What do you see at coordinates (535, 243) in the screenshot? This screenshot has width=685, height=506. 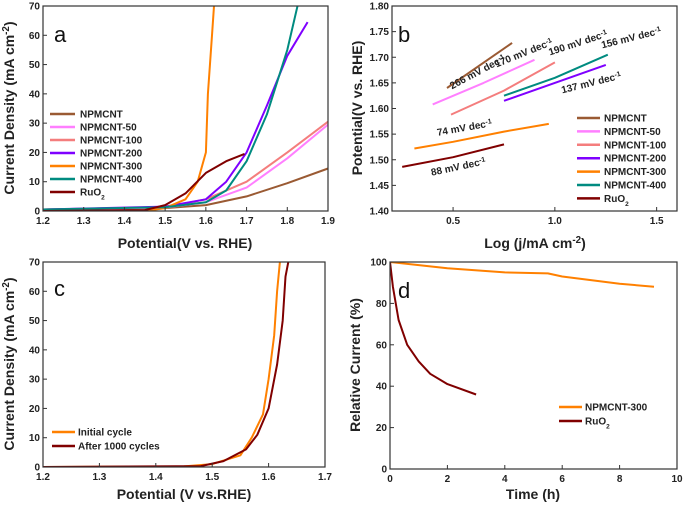 I see `x-axis-label: Log (j/mA cm-2)` at bounding box center [535, 243].